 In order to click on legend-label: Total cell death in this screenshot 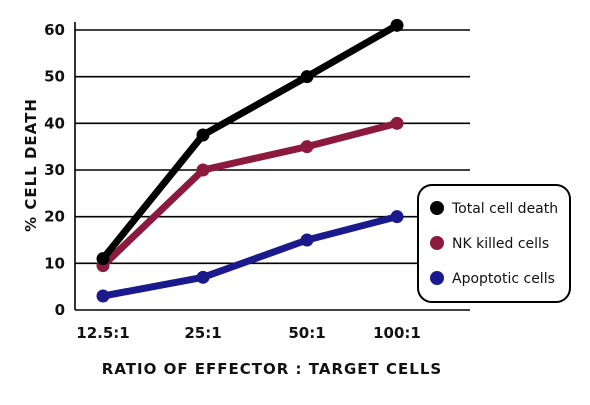, I will do `click(504, 209)`.